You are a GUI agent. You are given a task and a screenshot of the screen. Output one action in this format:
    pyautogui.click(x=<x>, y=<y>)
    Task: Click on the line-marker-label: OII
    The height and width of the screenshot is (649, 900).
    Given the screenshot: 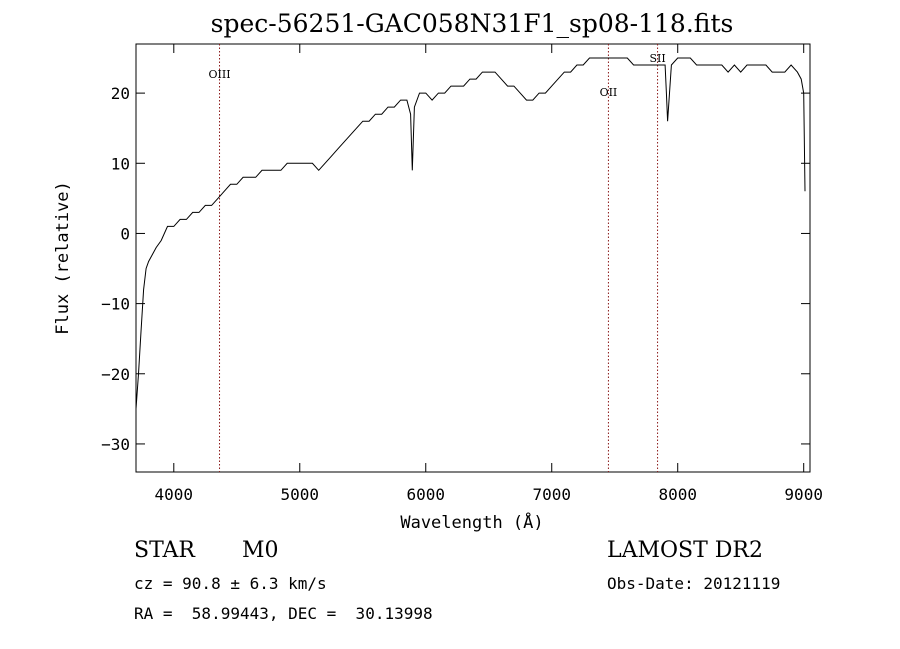 What is the action you would take?
    pyautogui.click(x=609, y=92)
    